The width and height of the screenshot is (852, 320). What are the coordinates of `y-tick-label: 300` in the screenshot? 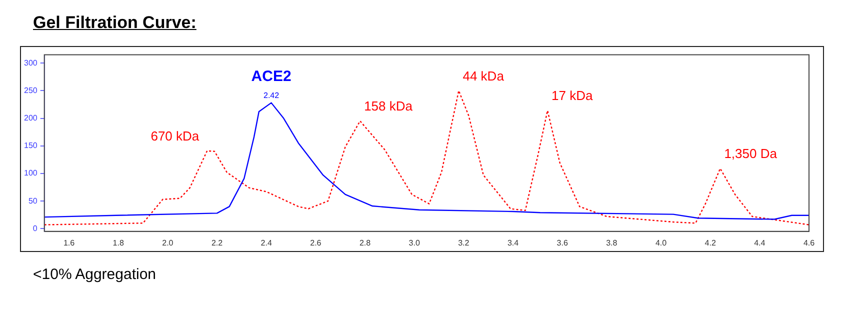 It's located at (31, 63).